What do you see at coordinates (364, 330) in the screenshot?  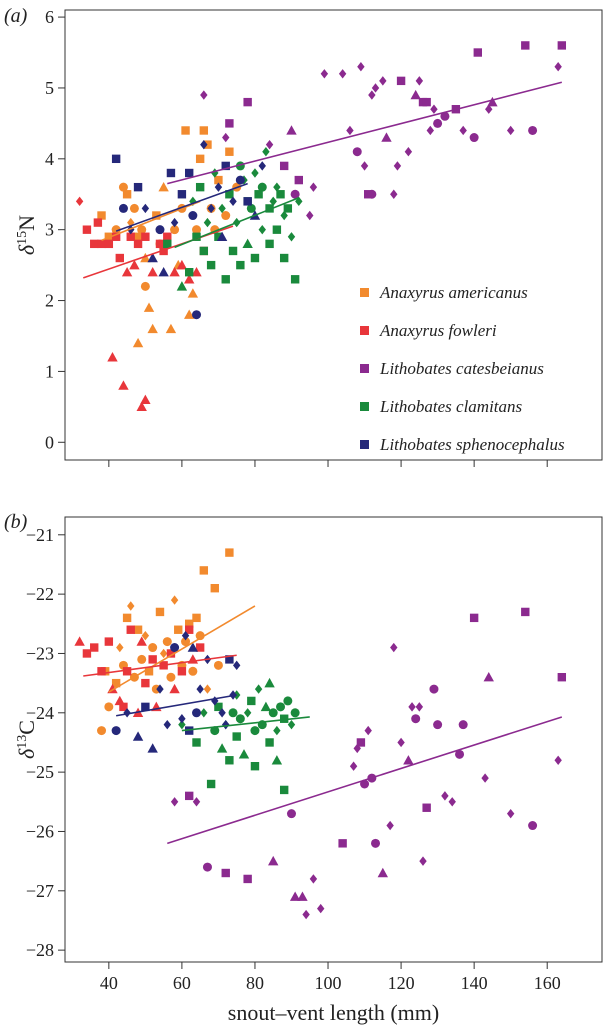 I see `legend-swatch` at bounding box center [364, 330].